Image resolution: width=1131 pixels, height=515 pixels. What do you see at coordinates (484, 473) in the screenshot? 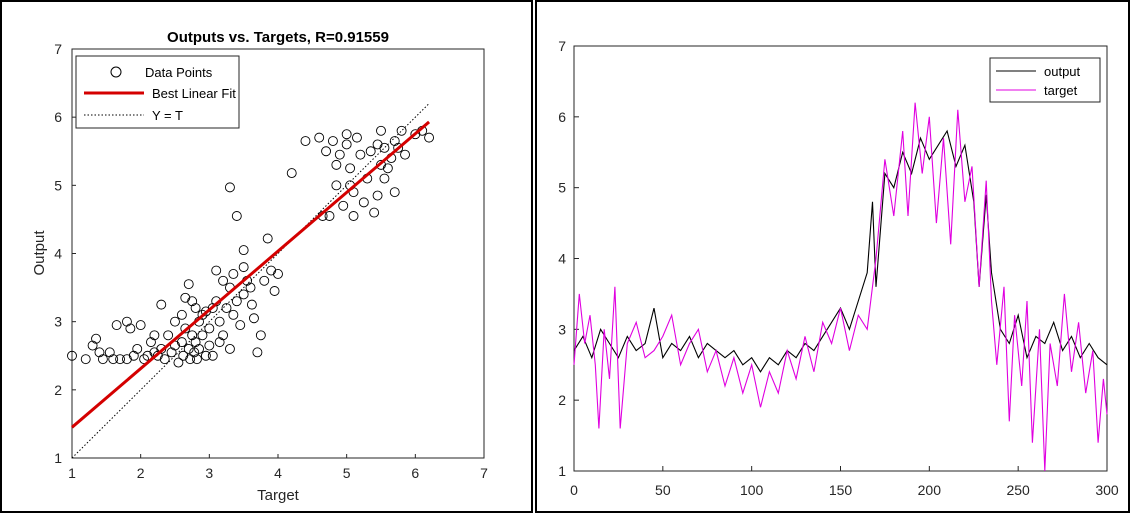
I see `scatter-x-tick-label: 7` at bounding box center [484, 473].